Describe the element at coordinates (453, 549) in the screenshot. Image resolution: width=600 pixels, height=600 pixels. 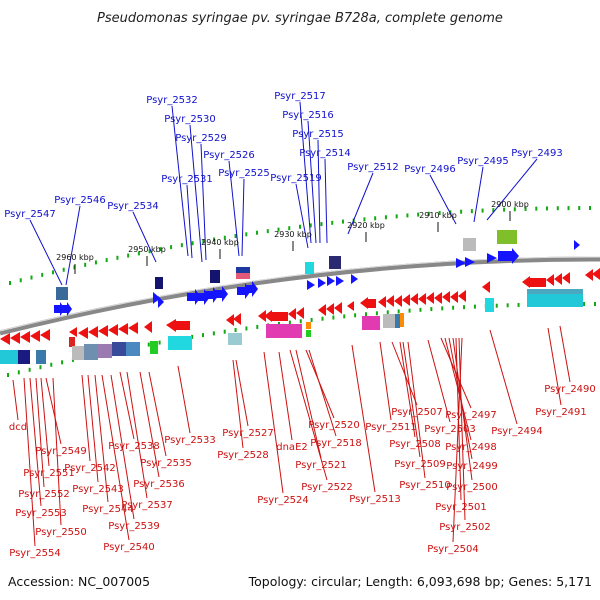
I see `reverse-gene-label: Psyr_2504` at that location.